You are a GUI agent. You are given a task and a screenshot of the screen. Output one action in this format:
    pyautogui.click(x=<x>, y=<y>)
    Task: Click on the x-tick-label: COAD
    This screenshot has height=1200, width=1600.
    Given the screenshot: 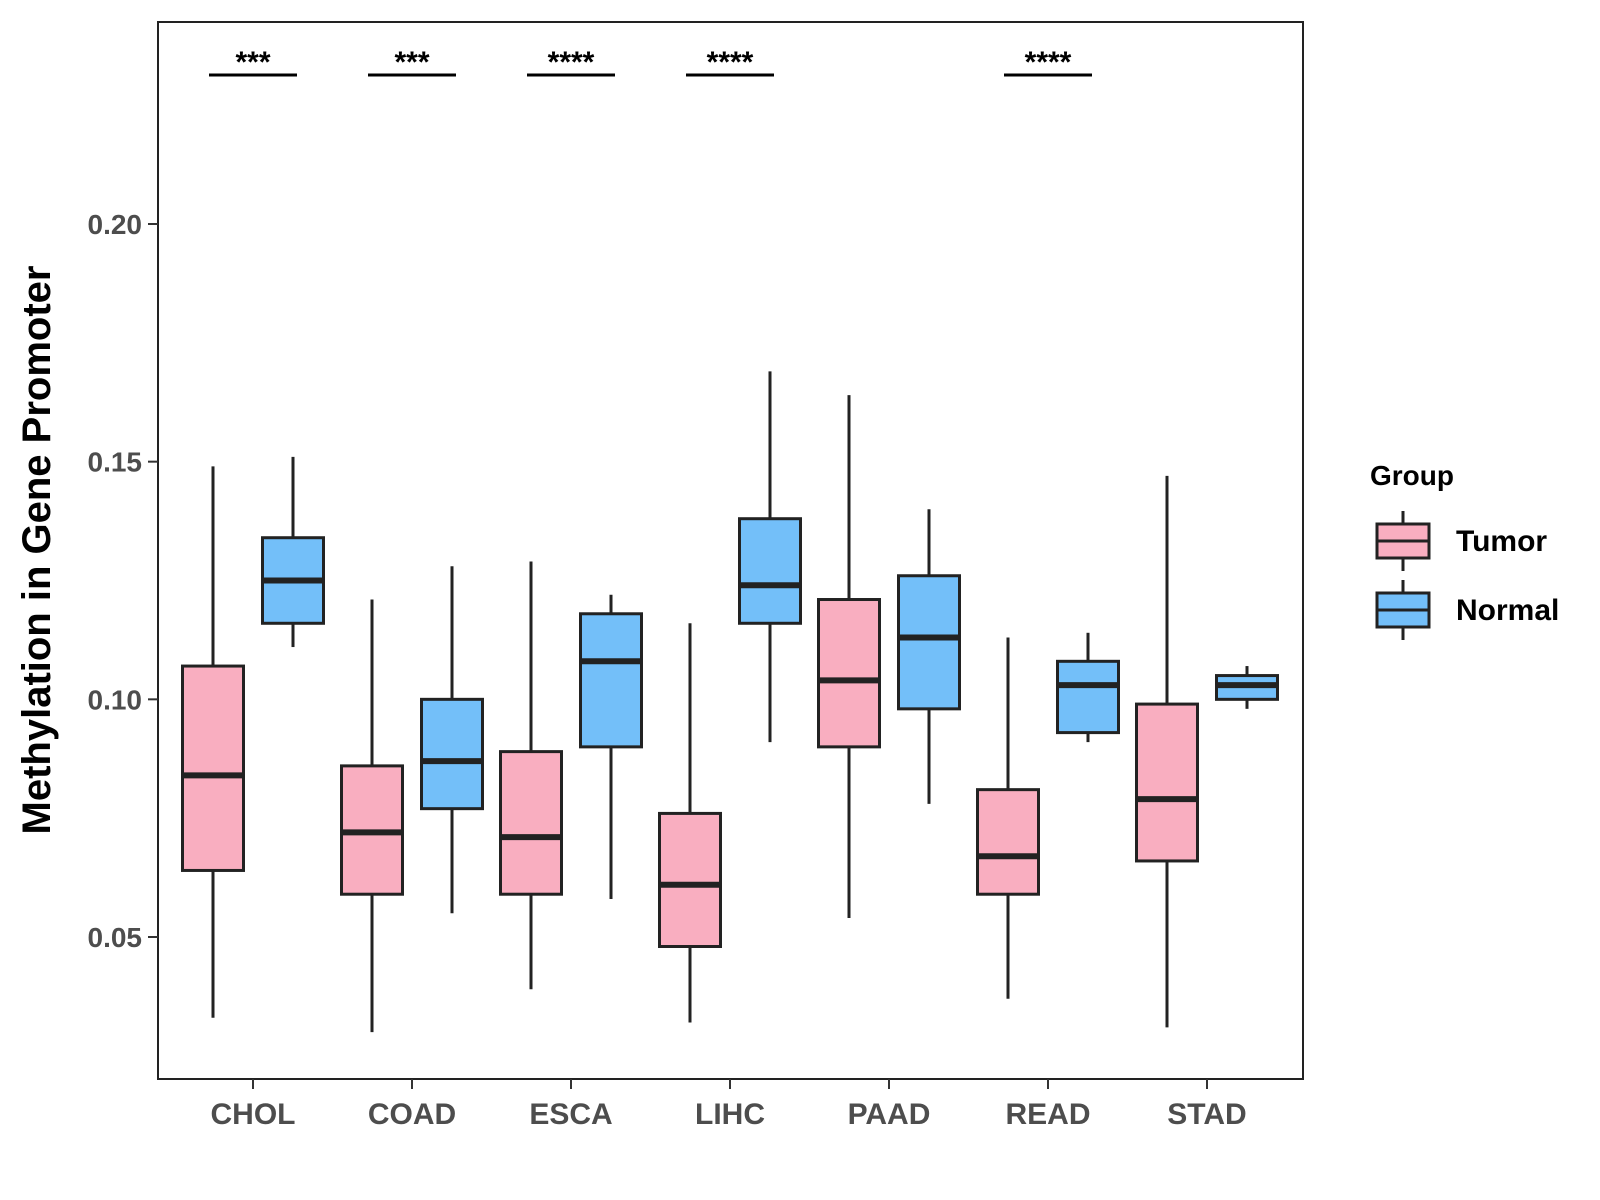 What is the action you would take?
    pyautogui.click(x=412, y=1114)
    